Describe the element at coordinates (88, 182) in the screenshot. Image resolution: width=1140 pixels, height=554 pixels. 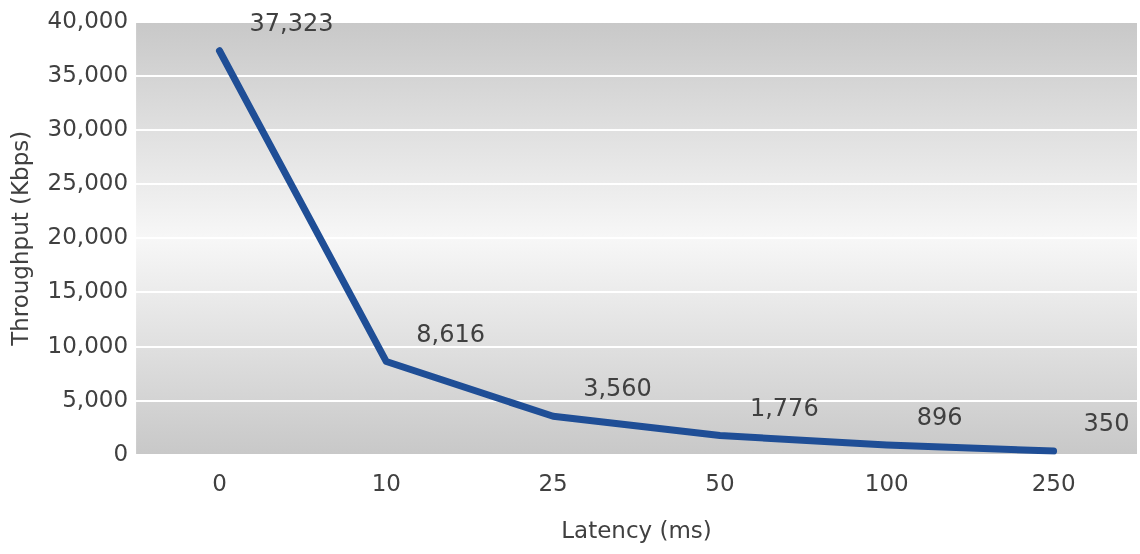
I see `y-tick-label: 25,000` at that location.